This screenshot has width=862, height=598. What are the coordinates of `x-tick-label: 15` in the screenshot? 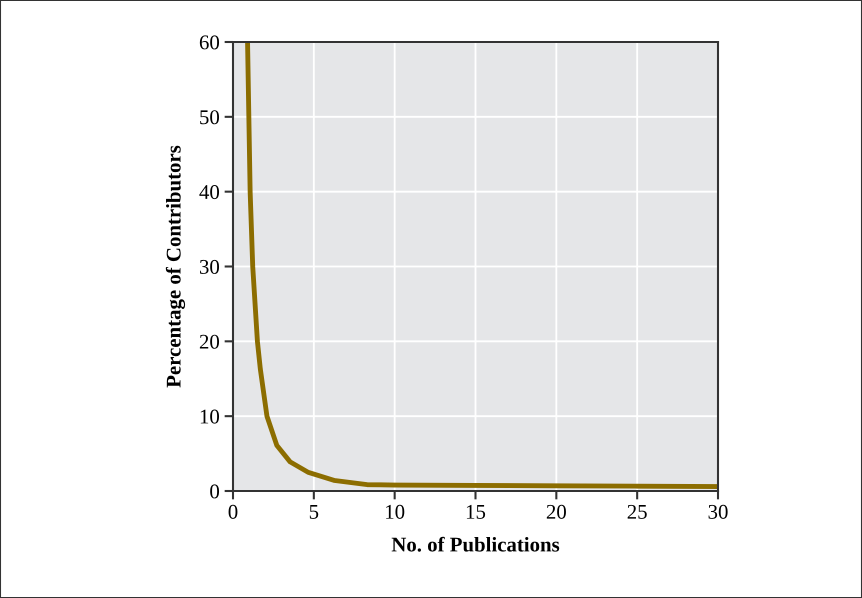 It's located at (476, 511).